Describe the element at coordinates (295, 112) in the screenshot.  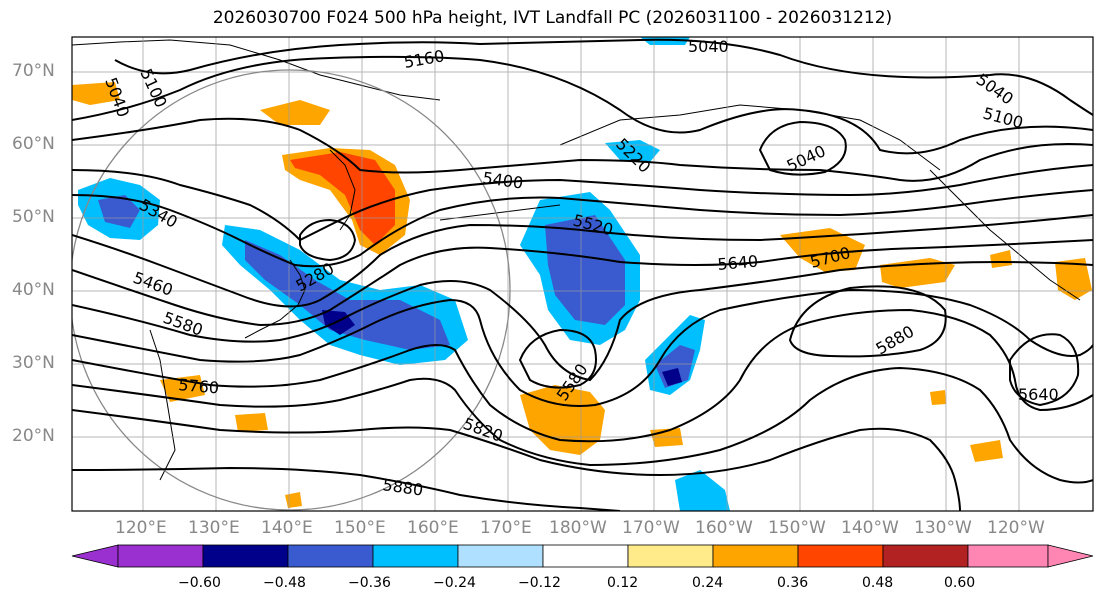
I see `ivt-positive-region-okhotsk` at that location.